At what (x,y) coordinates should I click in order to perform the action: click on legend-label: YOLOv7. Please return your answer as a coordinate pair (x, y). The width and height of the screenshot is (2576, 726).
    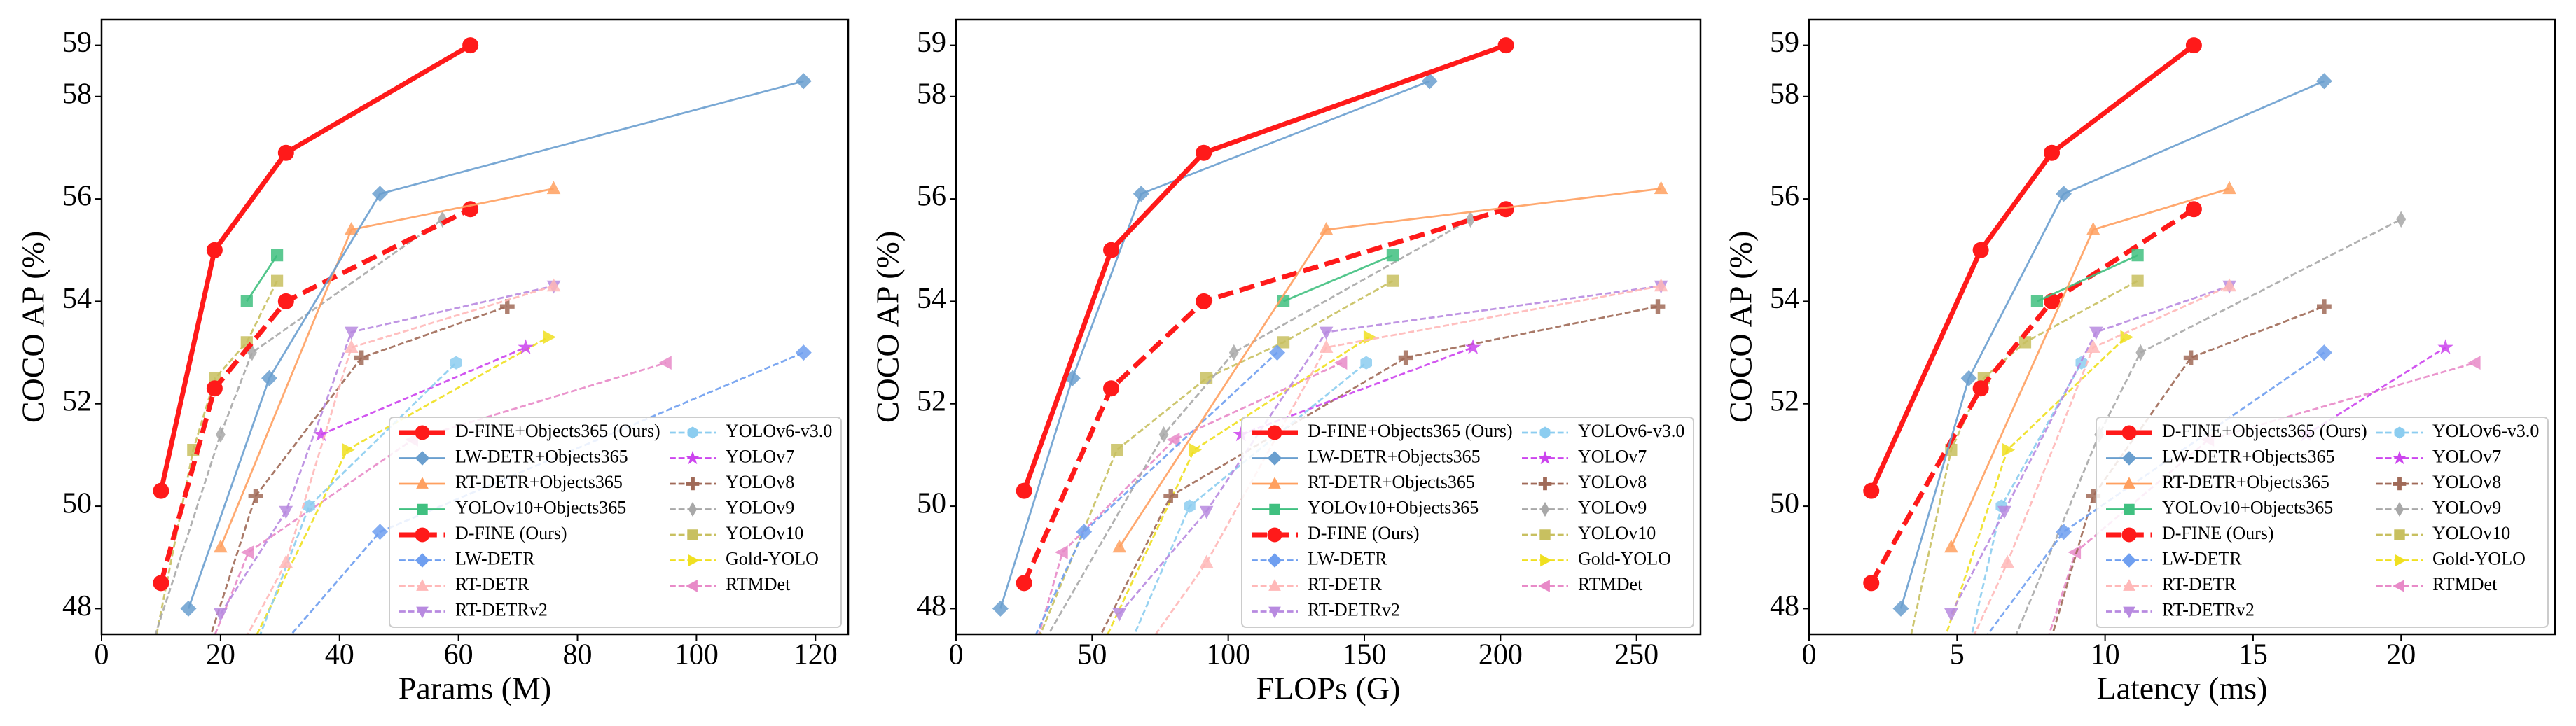
    Looking at the image, I should click on (760, 456).